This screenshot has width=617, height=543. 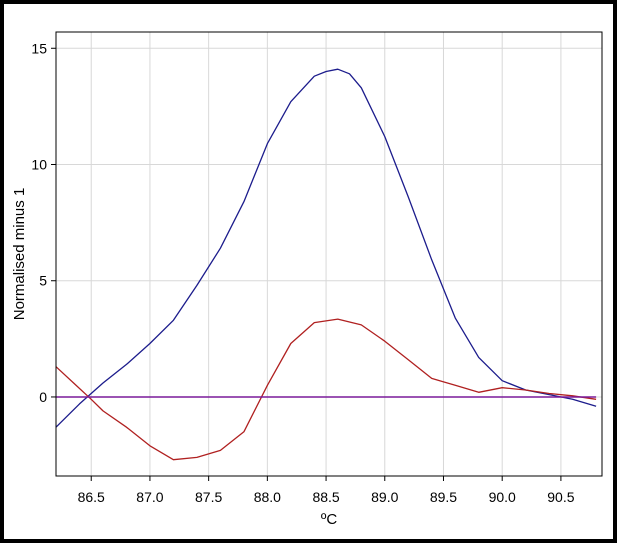 What do you see at coordinates (502, 497) in the screenshot?
I see `x-tick-label: 90.0` at bounding box center [502, 497].